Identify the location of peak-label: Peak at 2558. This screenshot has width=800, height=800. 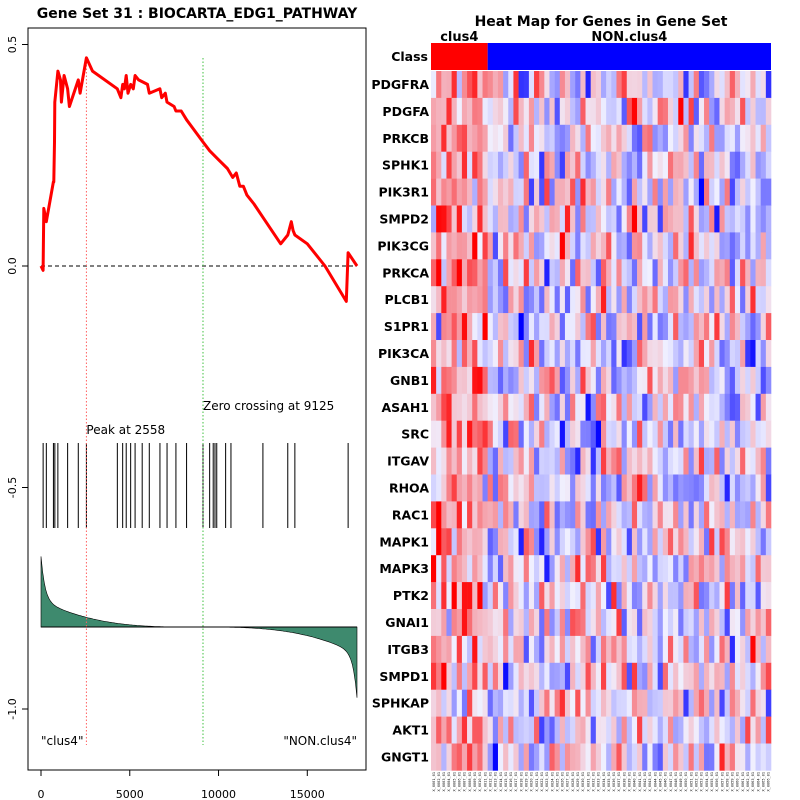
(125, 430).